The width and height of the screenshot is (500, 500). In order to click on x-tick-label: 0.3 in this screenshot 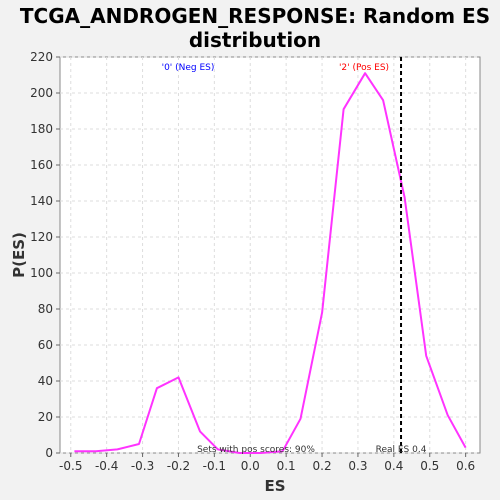, I will do `click(357, 466)`.